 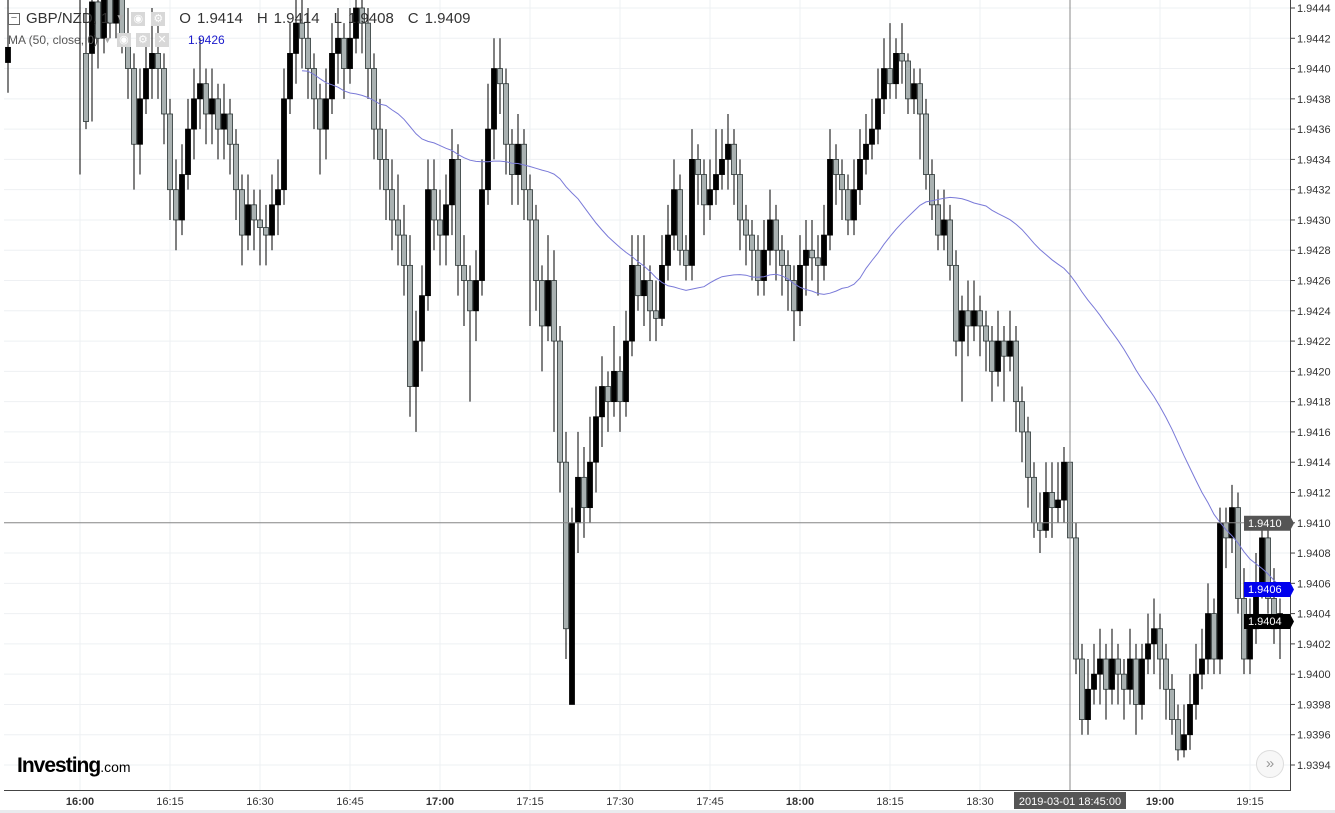 I want to click on scroll-to-realtime-button: », so click(x=1270, y=764).